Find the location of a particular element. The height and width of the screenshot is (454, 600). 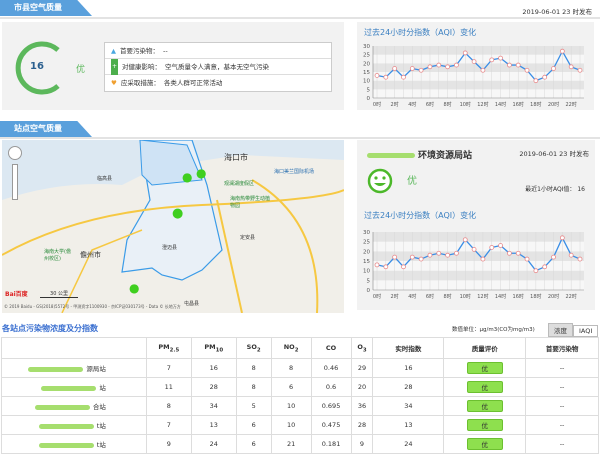

map-pan-control is located at coordinates (15, 153).